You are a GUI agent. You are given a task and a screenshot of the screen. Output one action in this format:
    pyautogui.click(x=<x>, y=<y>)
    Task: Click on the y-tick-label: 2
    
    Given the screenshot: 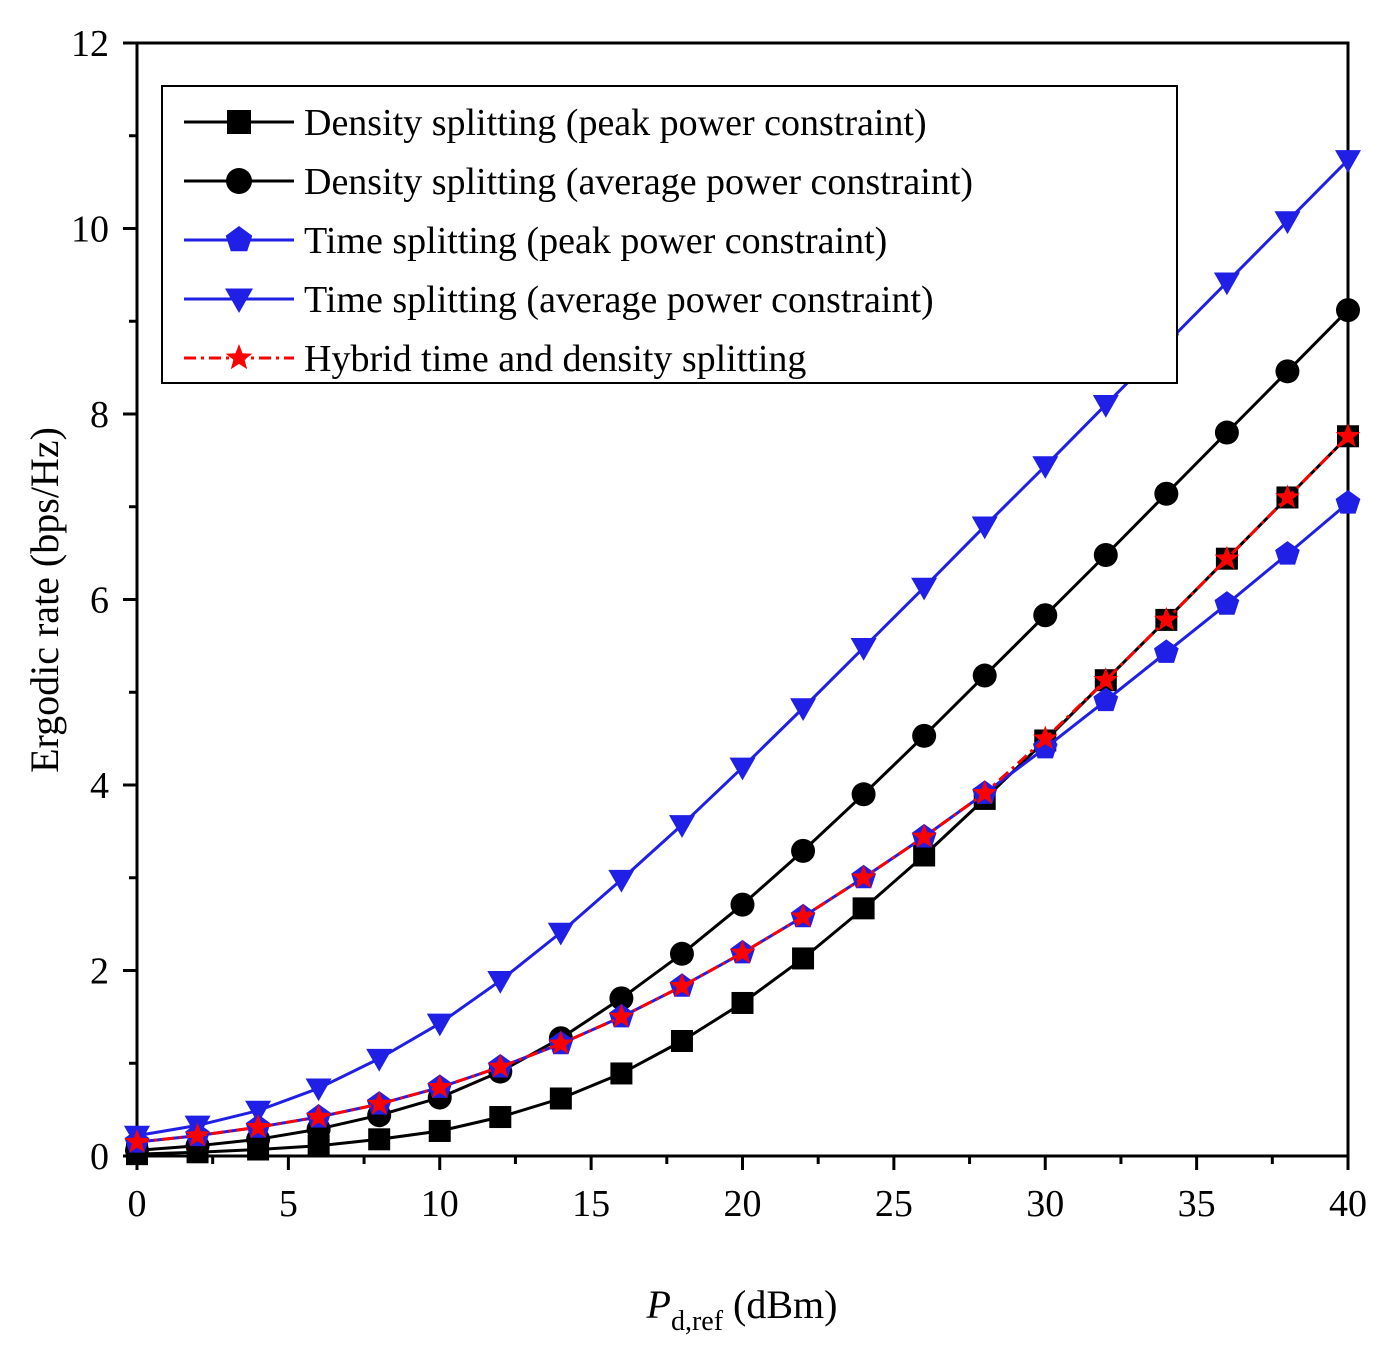 What is the action you would take?
    pyautogui.click(x=99, y=972)
    